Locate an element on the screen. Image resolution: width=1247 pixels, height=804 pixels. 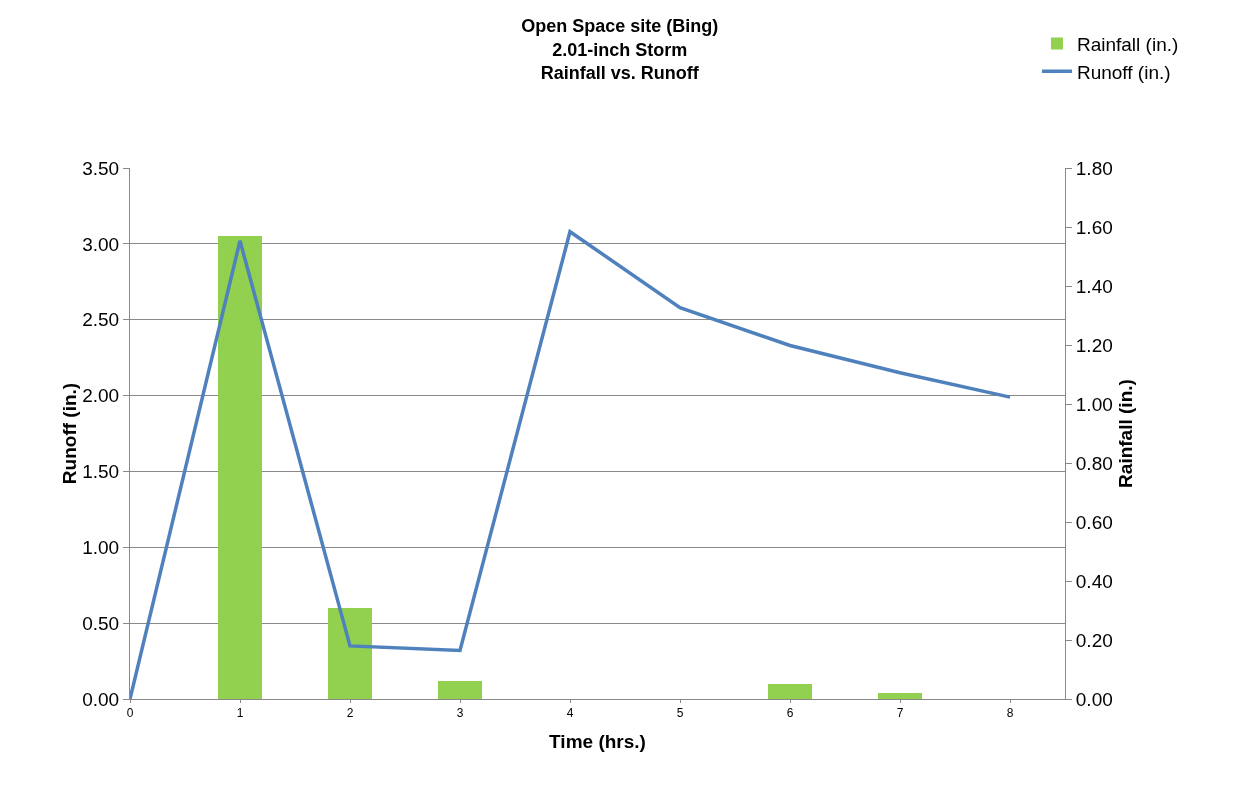
y-tick-label: 2.50 is located at coordinates (101, 320).